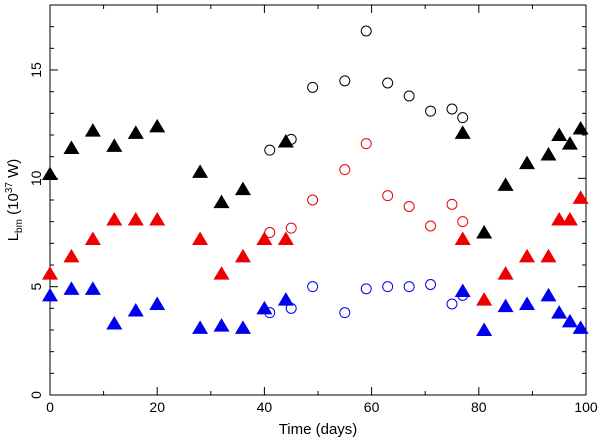 The height and width of the screenshot is (440, 600). Describe the element at coordinates (157, 407) in the screenshot. I see `x-tick-label: 20` at that location.